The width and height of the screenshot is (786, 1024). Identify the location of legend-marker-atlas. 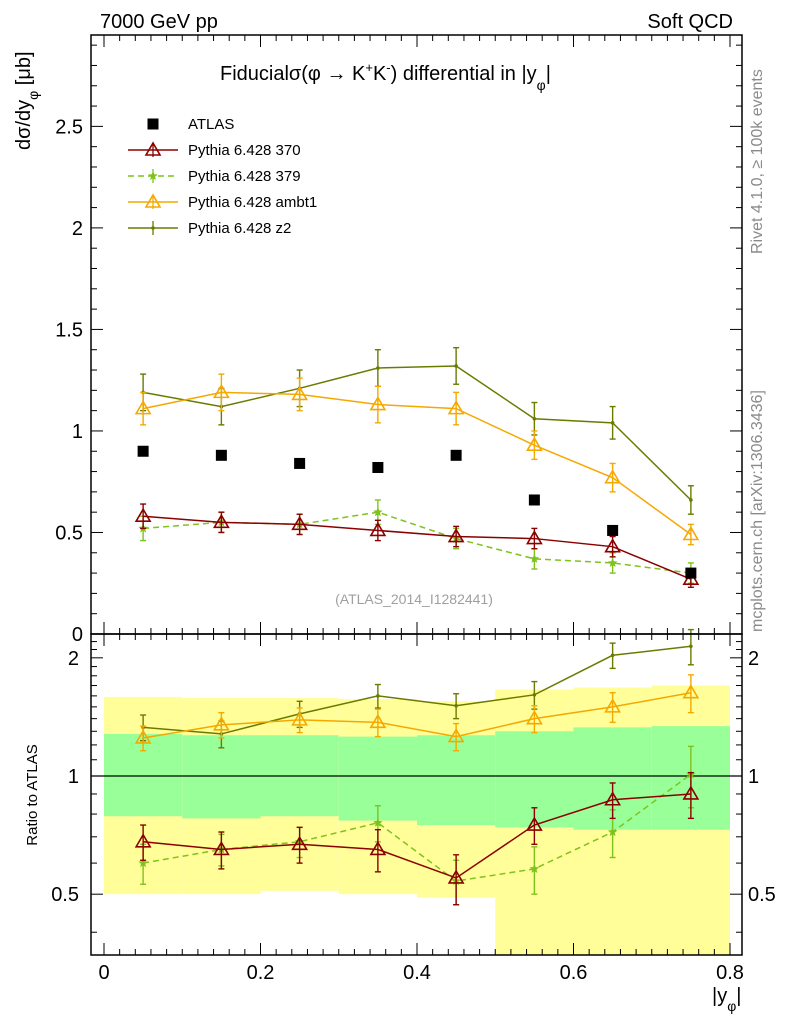
(153, 124).